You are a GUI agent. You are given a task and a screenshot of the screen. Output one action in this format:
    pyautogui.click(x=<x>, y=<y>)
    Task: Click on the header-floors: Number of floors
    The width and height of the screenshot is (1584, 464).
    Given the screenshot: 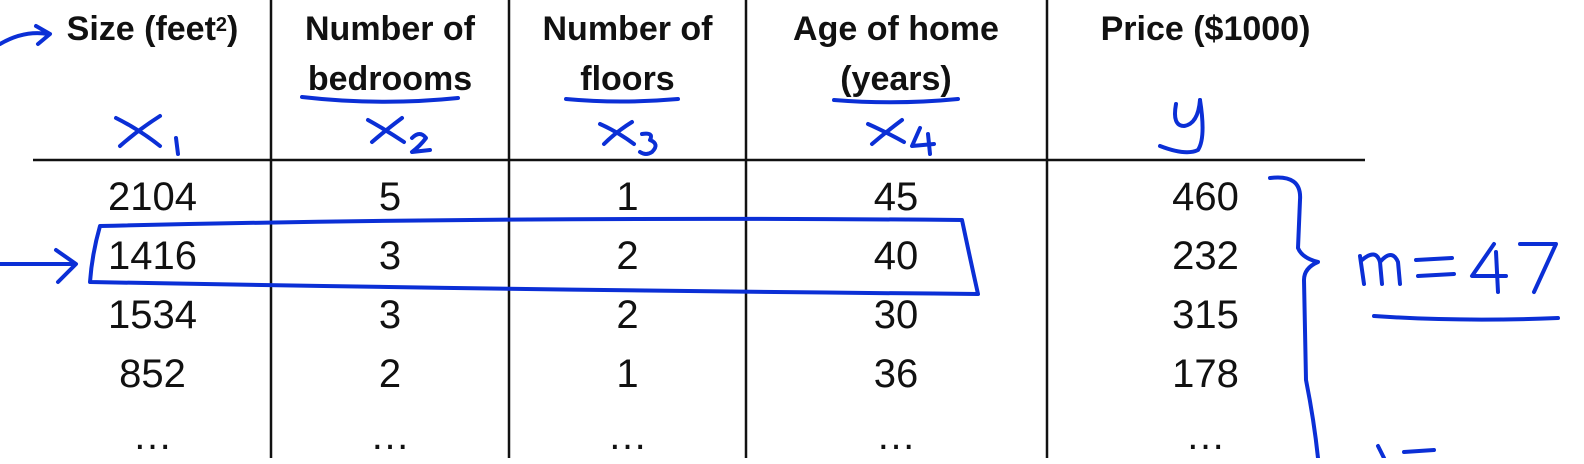 What is the action you would take?
    pyautogui.click(x=627, y=54)
    